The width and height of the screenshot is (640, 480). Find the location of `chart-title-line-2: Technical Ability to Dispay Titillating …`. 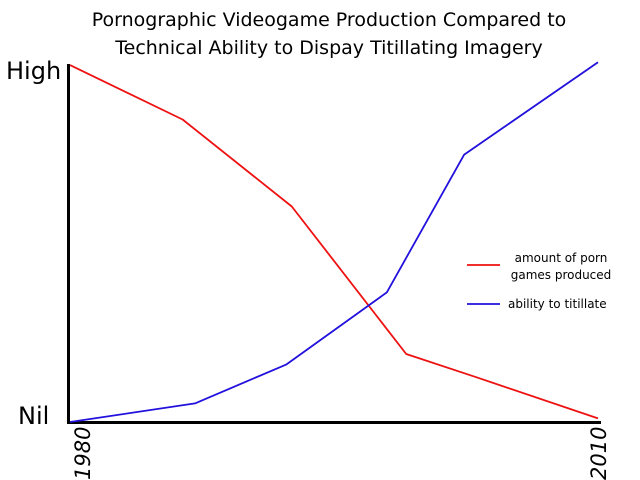

chart-title-line-2: Technical Ability to Dispay Titillating … is located at coordinates (328, 48).